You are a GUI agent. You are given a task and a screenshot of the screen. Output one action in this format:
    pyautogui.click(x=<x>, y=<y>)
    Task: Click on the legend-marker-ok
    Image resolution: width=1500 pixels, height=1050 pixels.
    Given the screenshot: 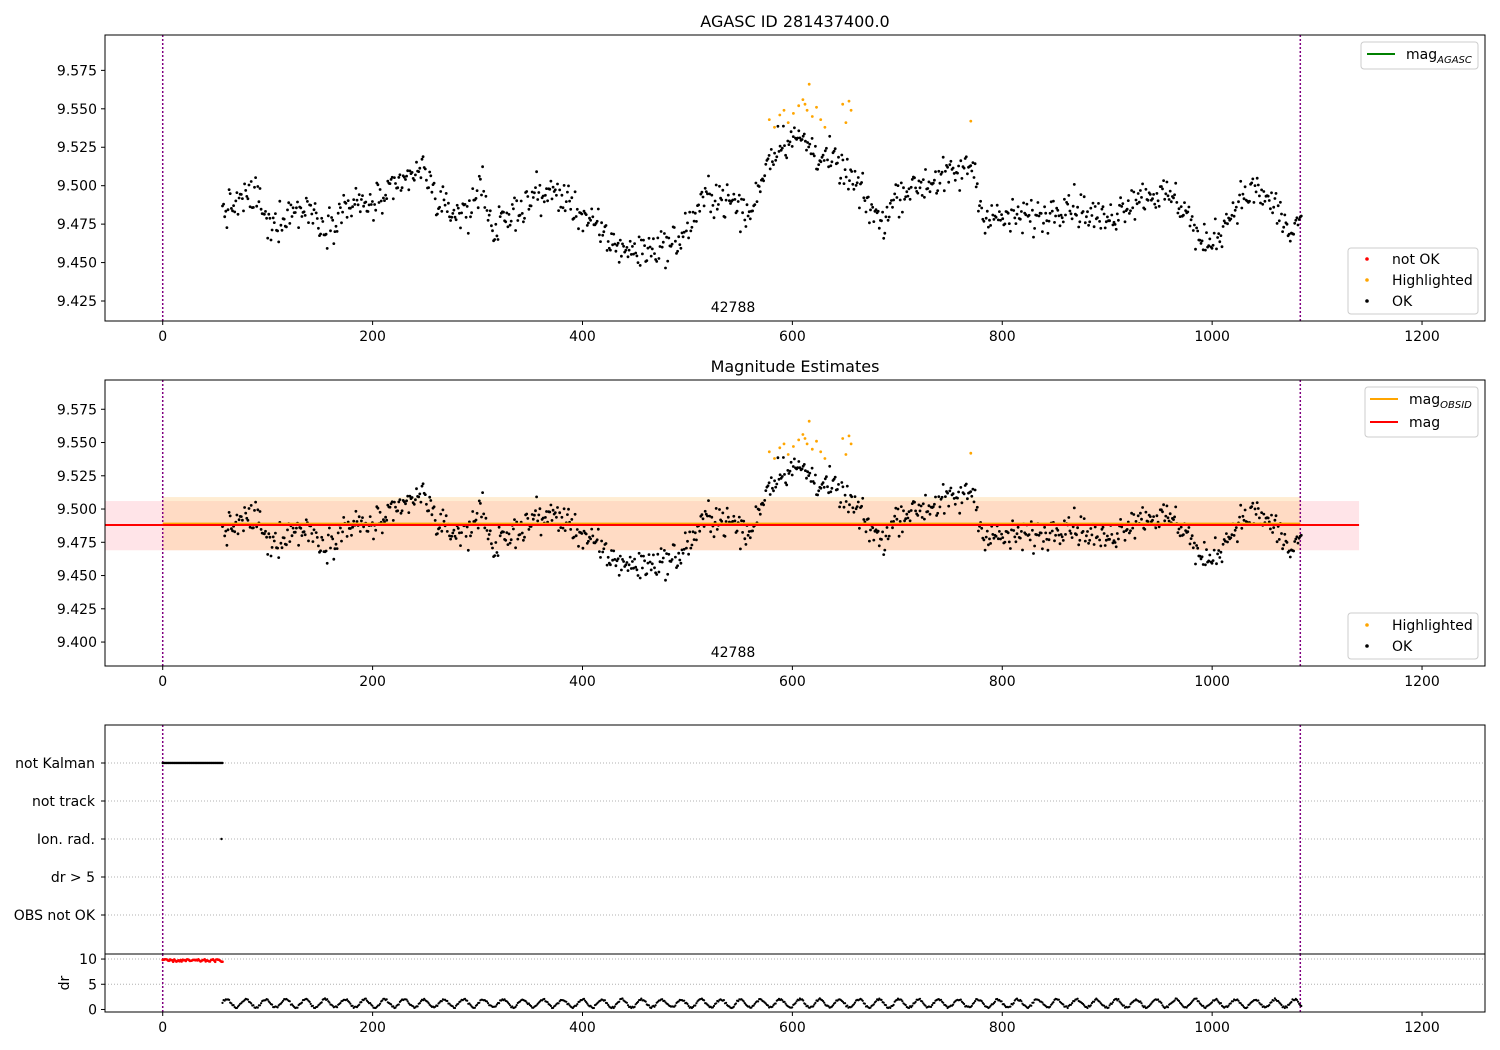 What is the action you would take?
    pyautogui.click(x=1367, y=646)
    